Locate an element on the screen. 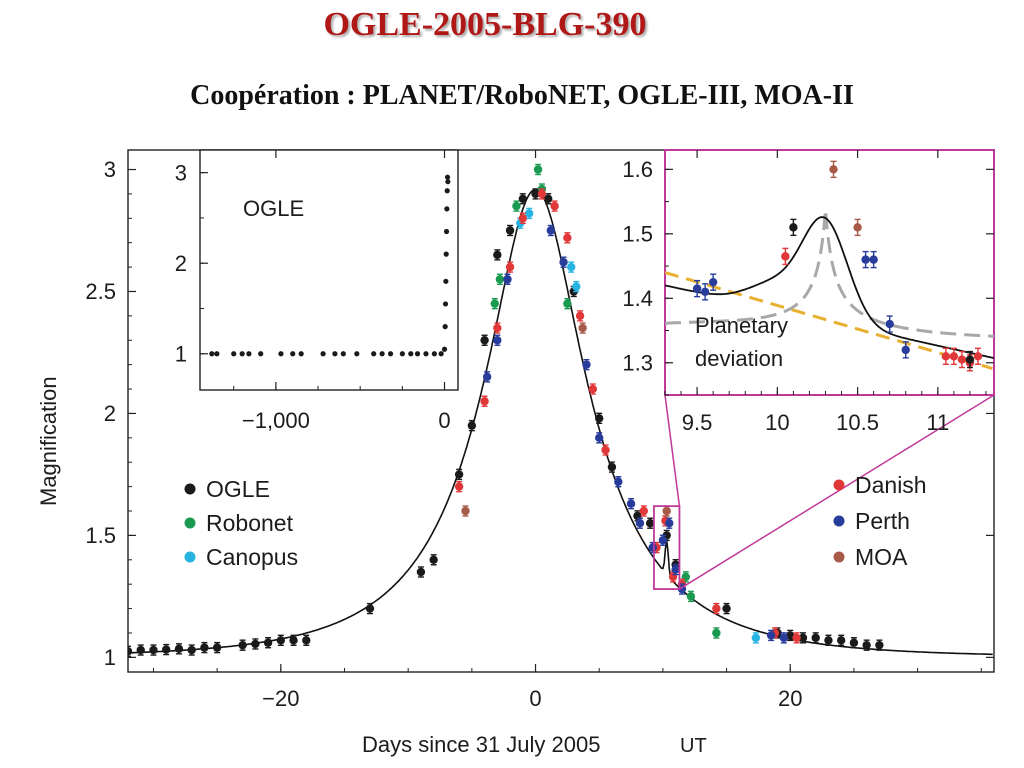  x-tick-label: 0 is located at coordinates (535, 698).